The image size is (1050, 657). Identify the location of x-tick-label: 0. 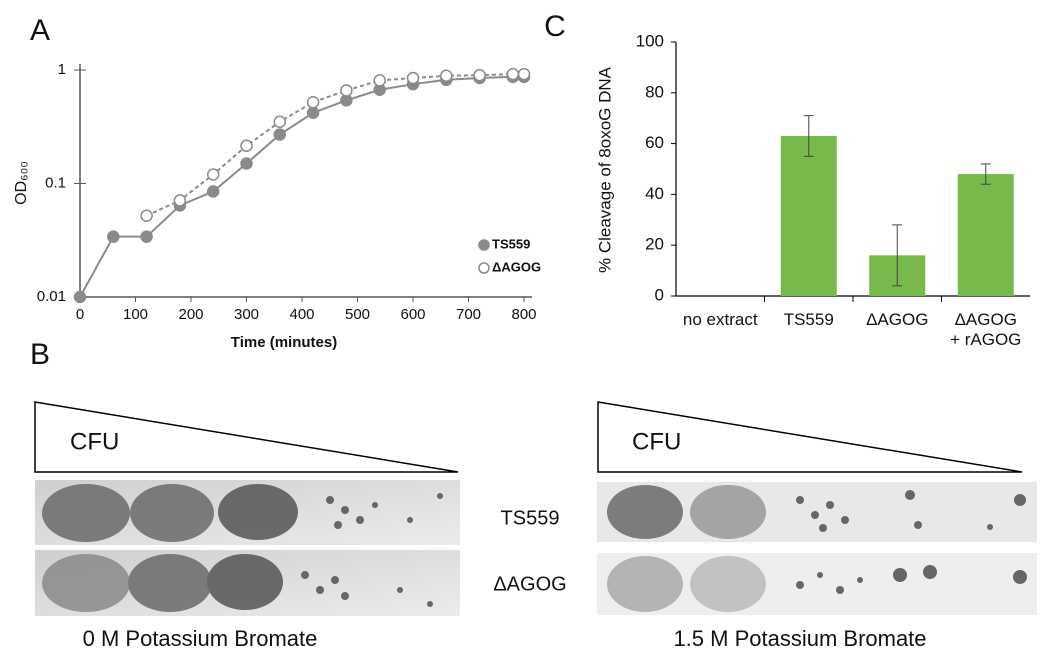
(80, 314).